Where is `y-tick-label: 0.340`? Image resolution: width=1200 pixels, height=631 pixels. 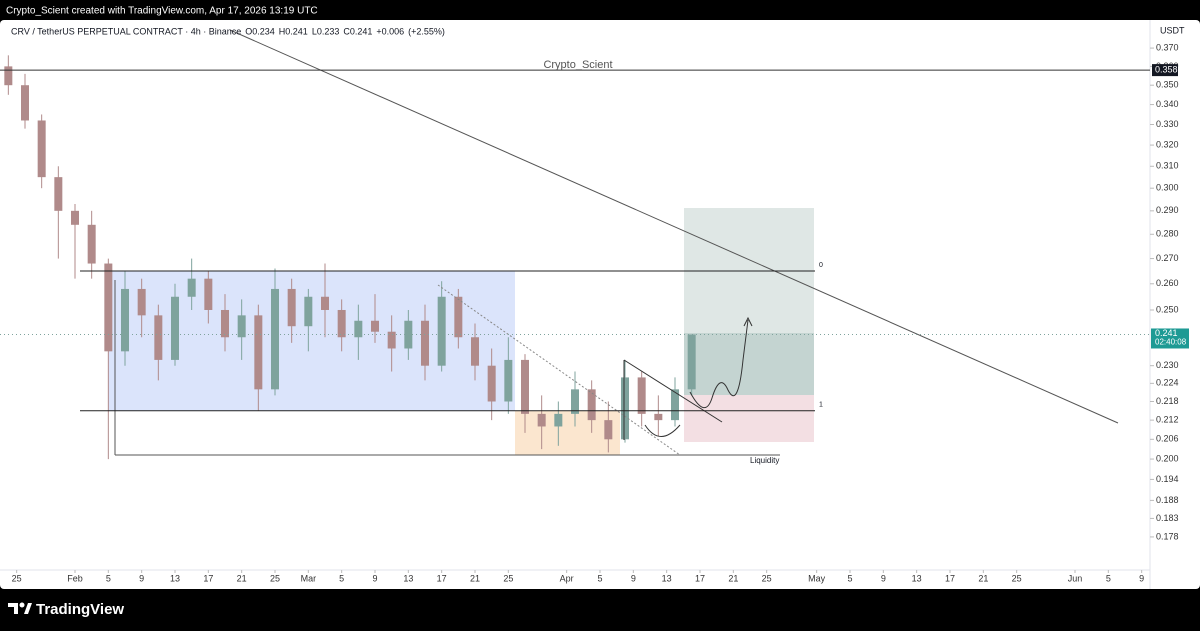
y-tick-label: 0.340 is located at coordinates (1167, 104).